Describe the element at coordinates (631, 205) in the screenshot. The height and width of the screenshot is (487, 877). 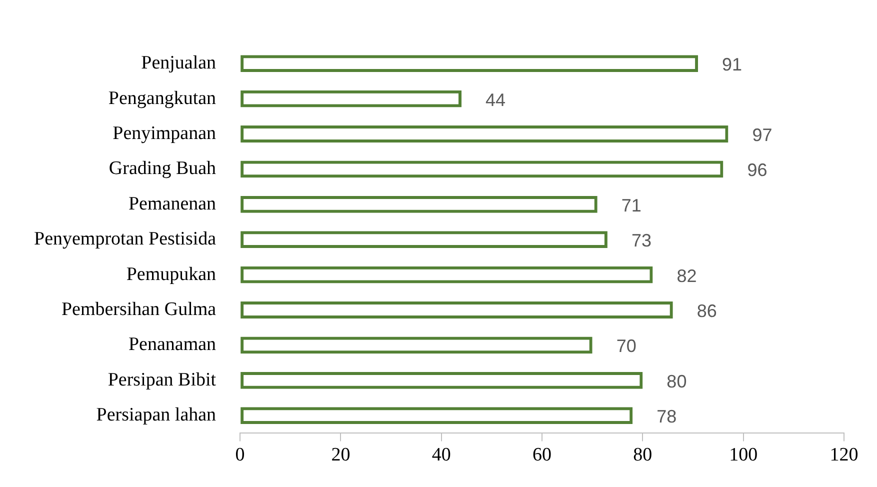
I see `data-label: 71` at that location.